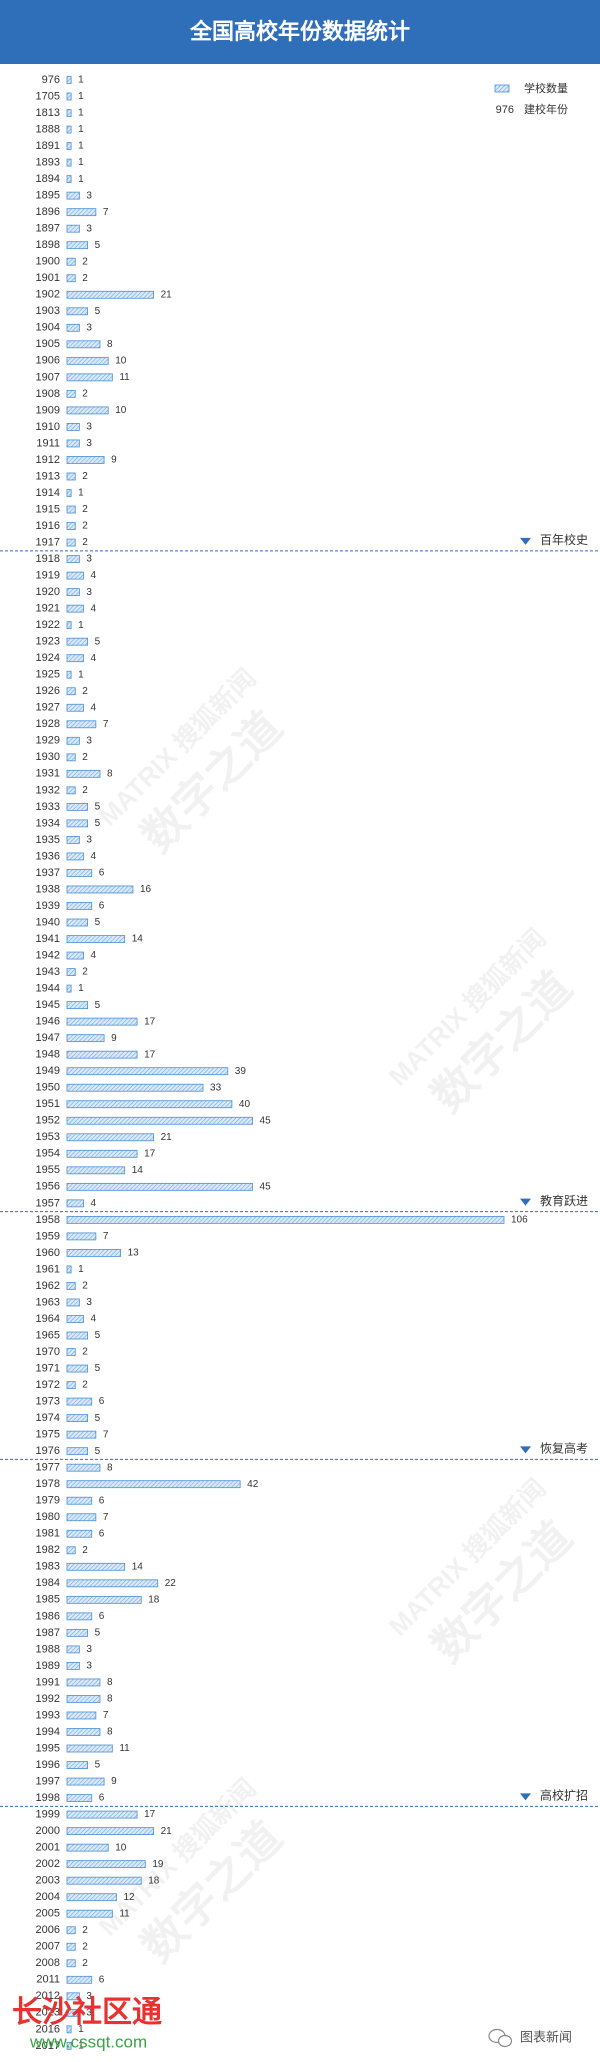 The height and width of the screenshot is (2062, 600). I want to click on category-label: 2008, so click(48, 1963).